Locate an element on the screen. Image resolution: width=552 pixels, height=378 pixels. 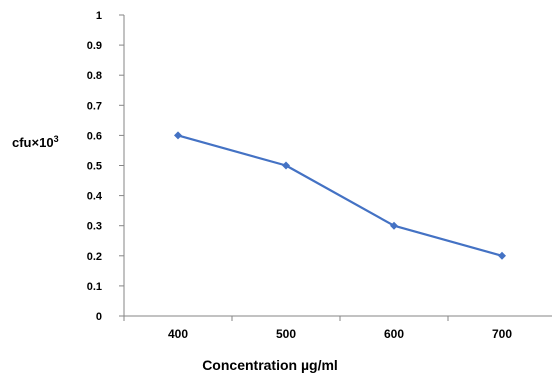
x-tick-label: 400 is located at coordinates (178, 334).